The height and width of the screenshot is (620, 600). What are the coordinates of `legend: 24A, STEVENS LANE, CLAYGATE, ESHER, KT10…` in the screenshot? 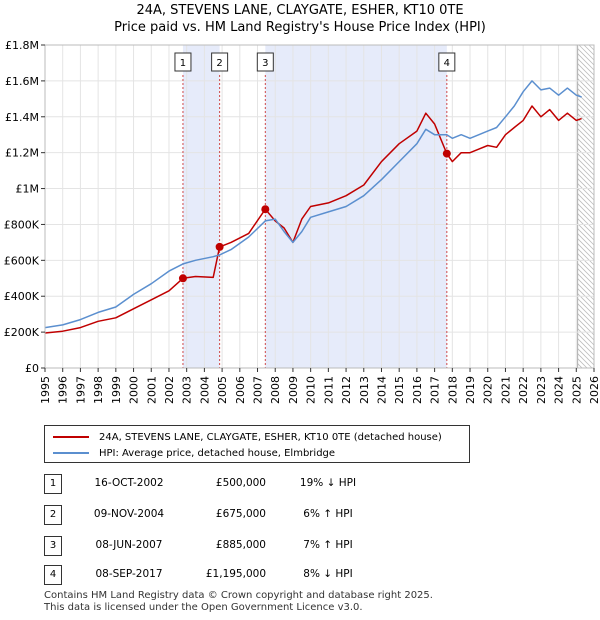 It's located at (257, 444).